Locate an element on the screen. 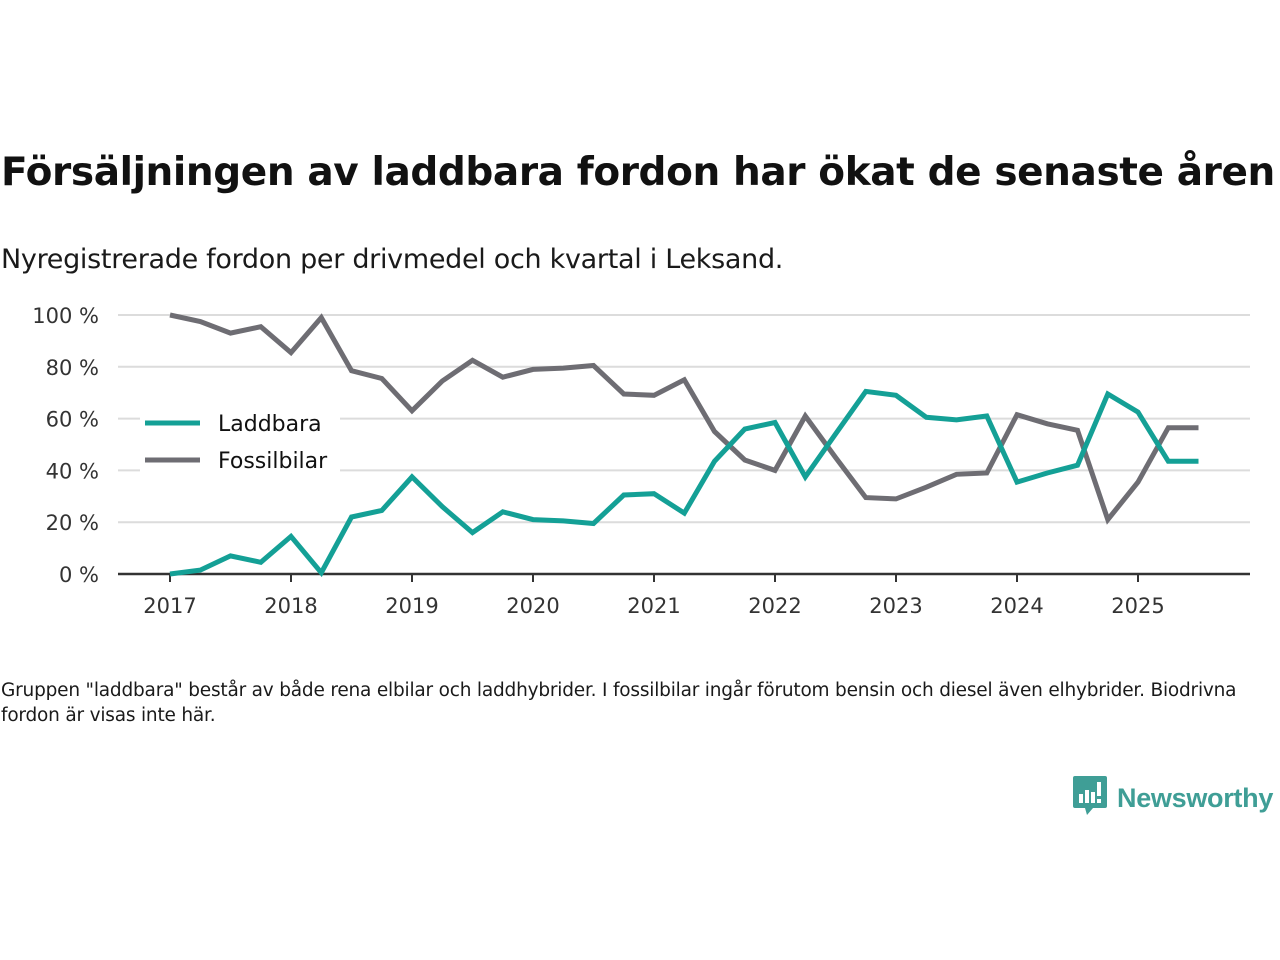 The height and width of the screenshot is (960, 1280). legend-background is located at coordinates (240, 440).